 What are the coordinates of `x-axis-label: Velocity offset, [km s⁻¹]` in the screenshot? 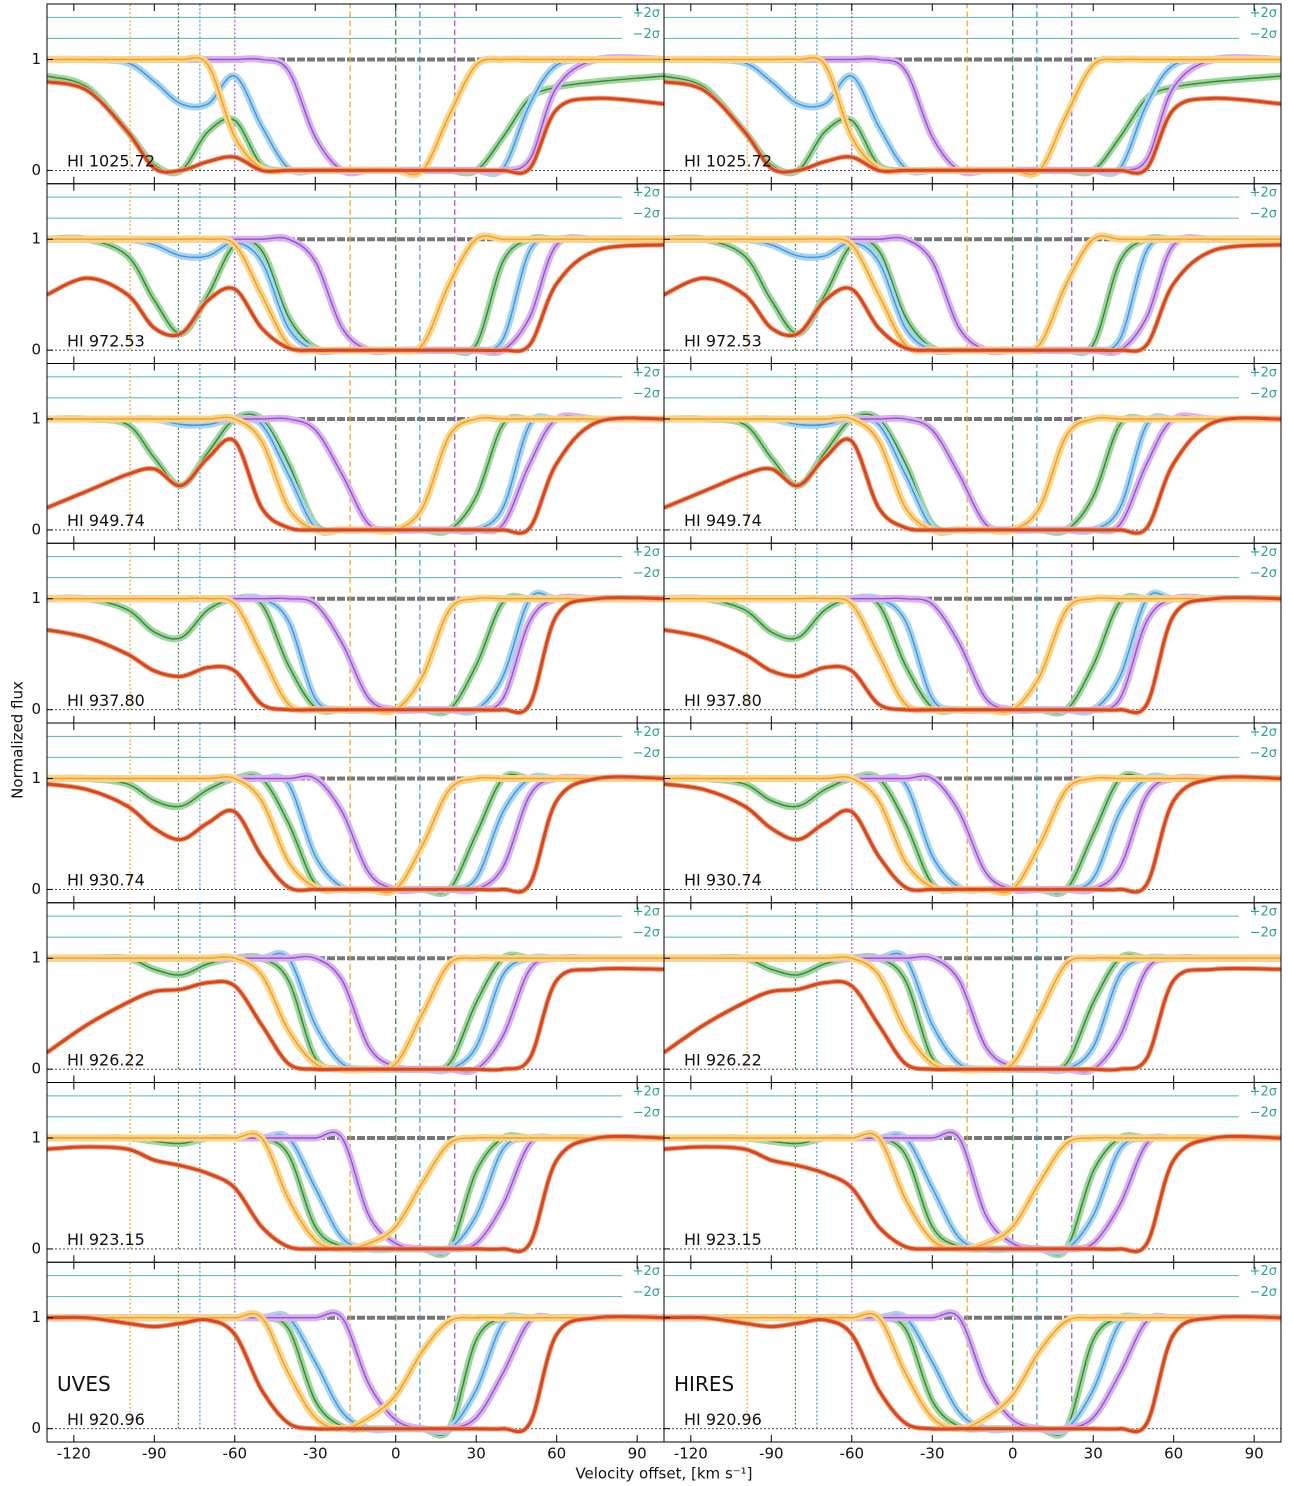 It's located at (663, 1474).